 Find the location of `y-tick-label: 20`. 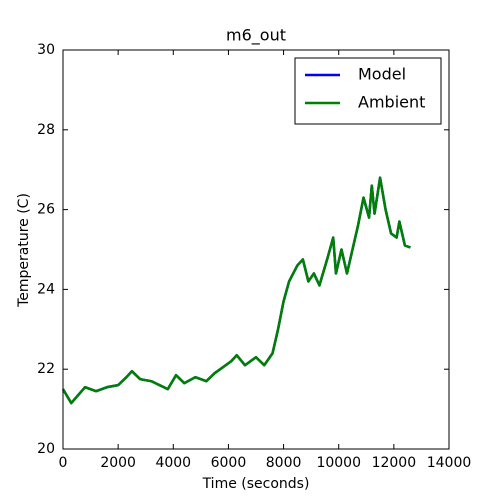

y-tick-label: 20 is located at coordinates (46, 449).